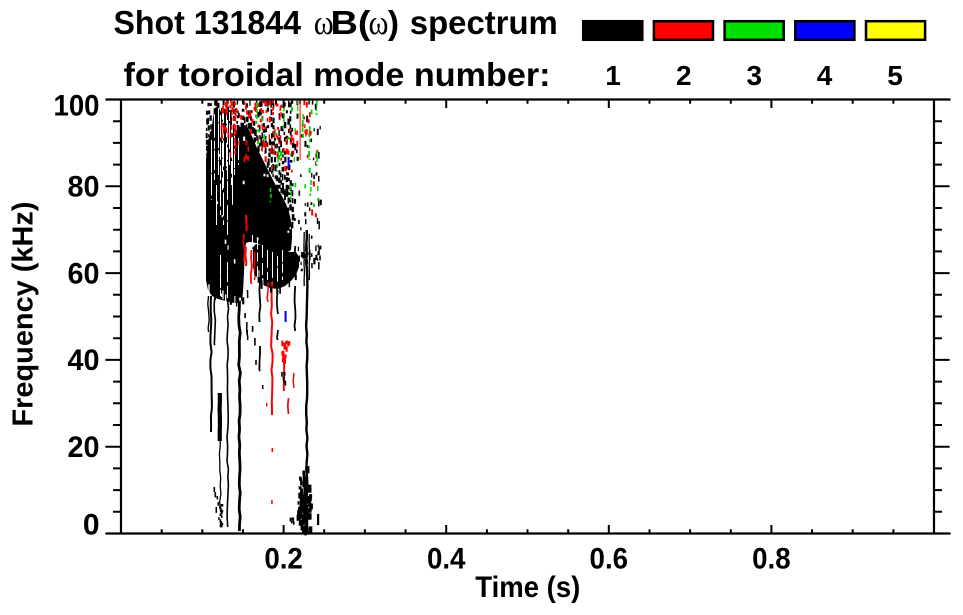 Image resolution: width=963 pixels, height=615 pixels. I want to click on svg-text: 0.2, so click(283, 559).